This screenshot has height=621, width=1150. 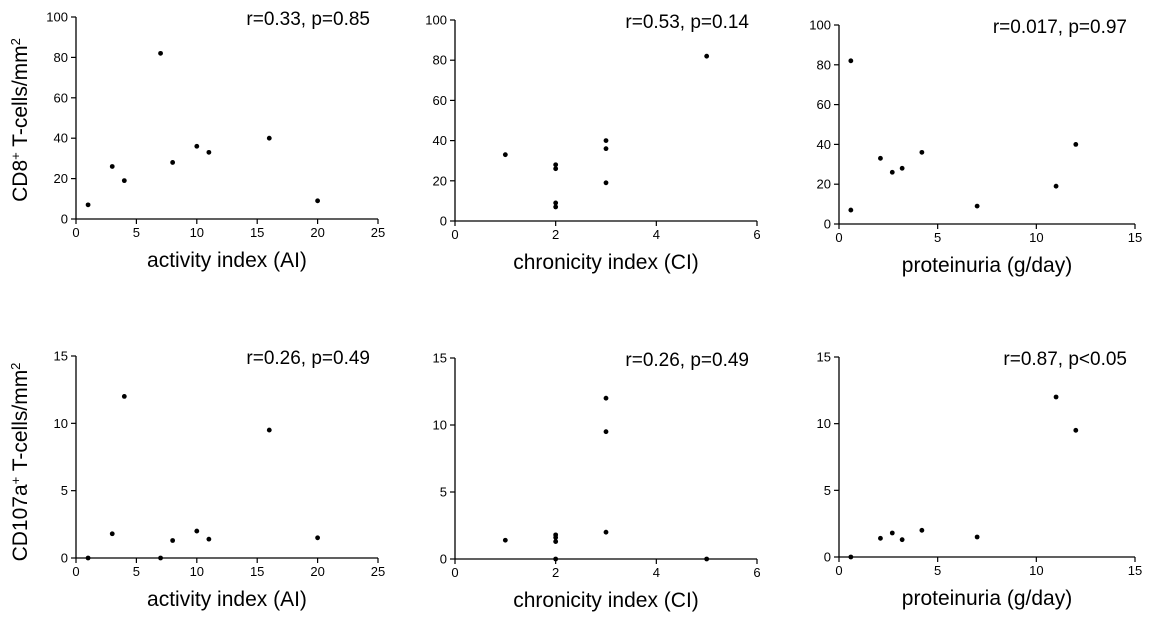 What do you see at coordinates (378, 232) in the screenshot?
I see `x-tick-label: 25` at bounding box center [378, 232].